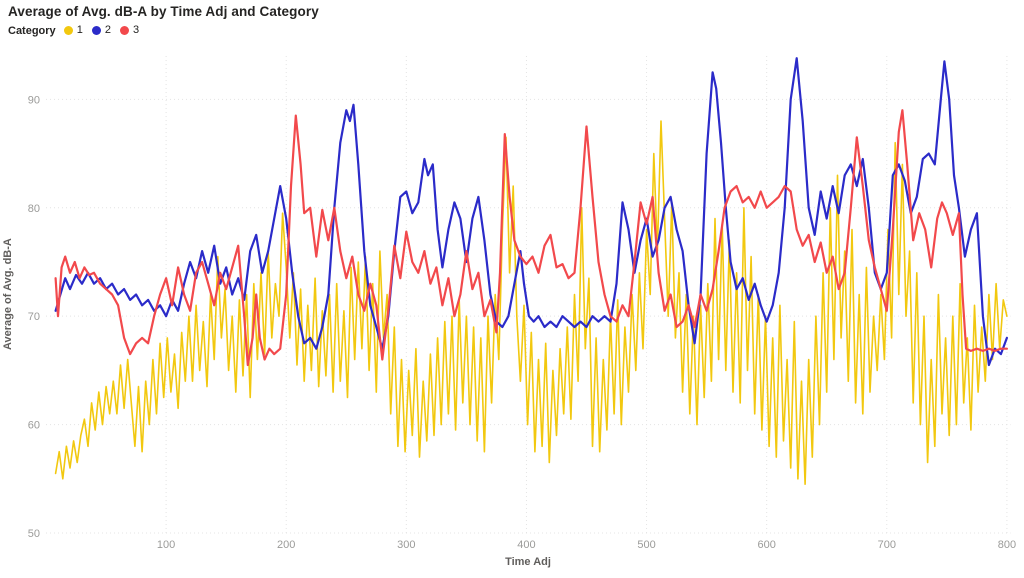  What do you see at coordinates (166, 545) in the screenshot?
I see `x-tick-label: 100` at bounding box center [166, 545].